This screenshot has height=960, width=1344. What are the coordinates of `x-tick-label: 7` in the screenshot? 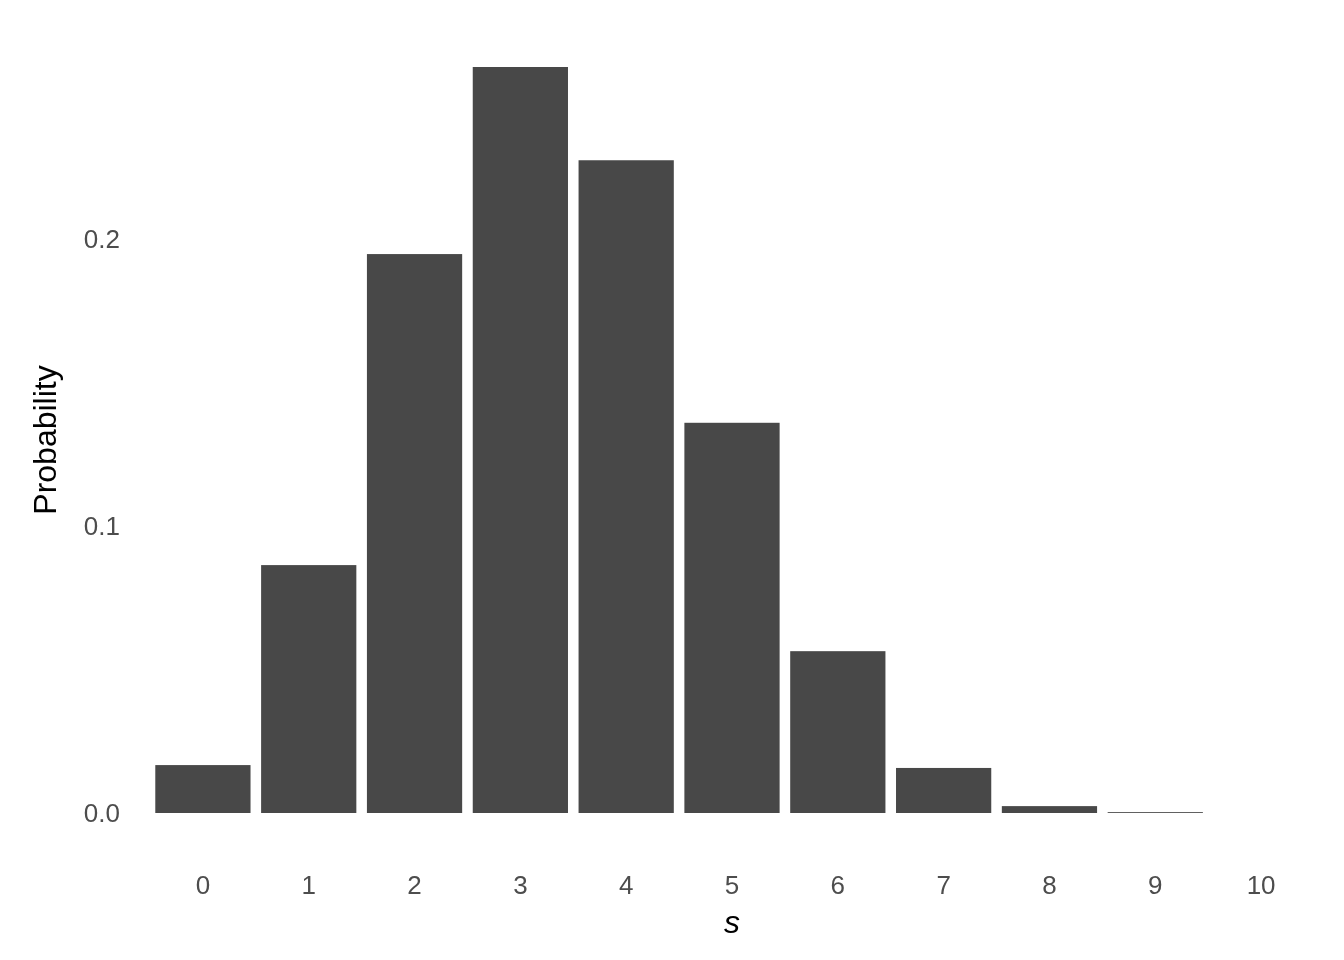 It's located at (943, 885).